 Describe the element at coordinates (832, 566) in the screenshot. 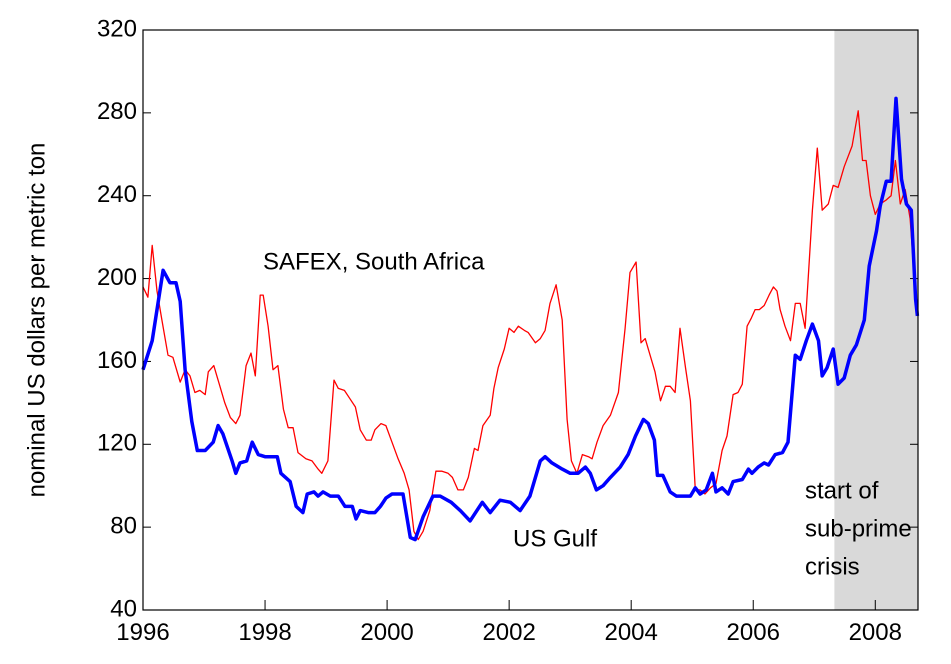

I see `annotation: crisis` at that location.